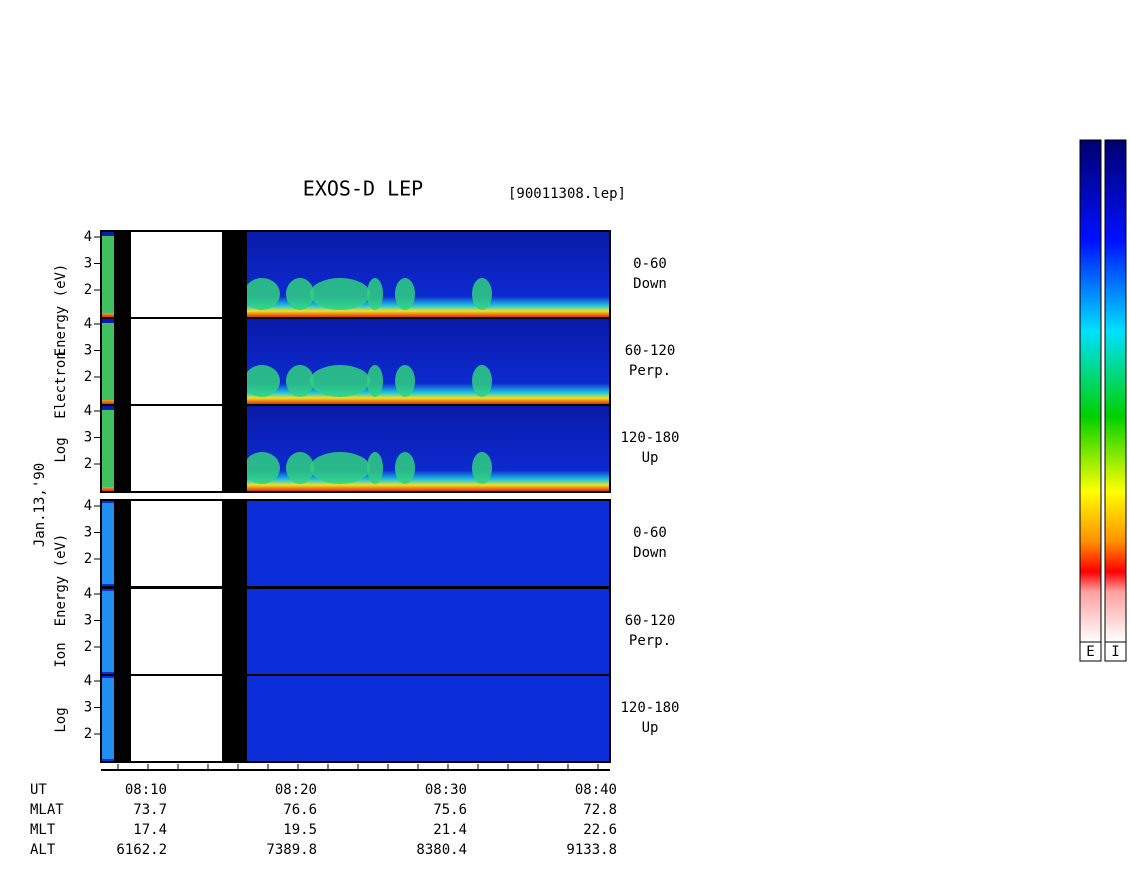  I want to click on colorbar-label: I, so click(1115, 652).